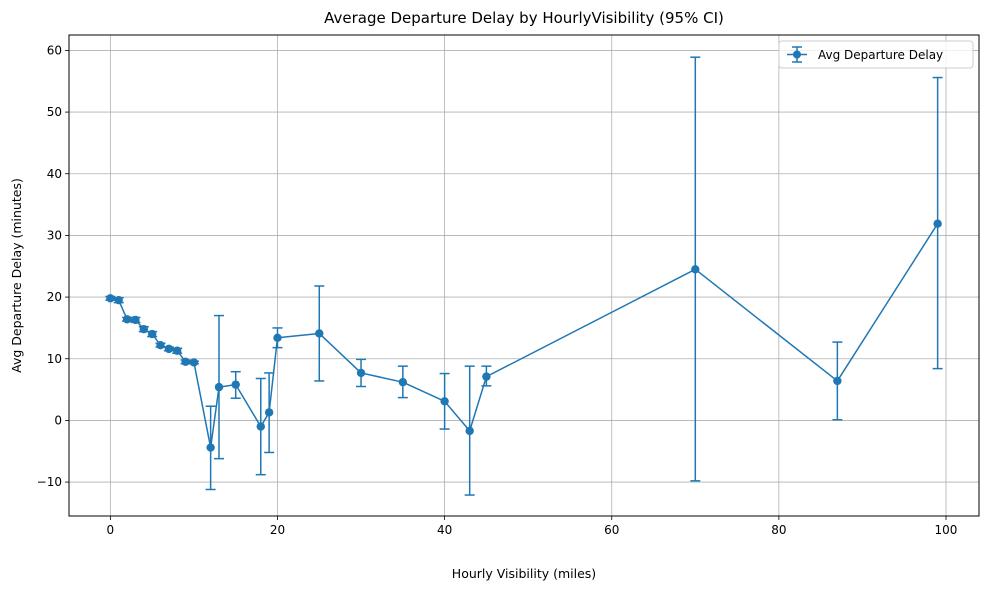 This screenshot has width=990, height=590. Describe the element at coordinates (778, 530) in the screenshot. I see `x-tick-label: 80` at that location.